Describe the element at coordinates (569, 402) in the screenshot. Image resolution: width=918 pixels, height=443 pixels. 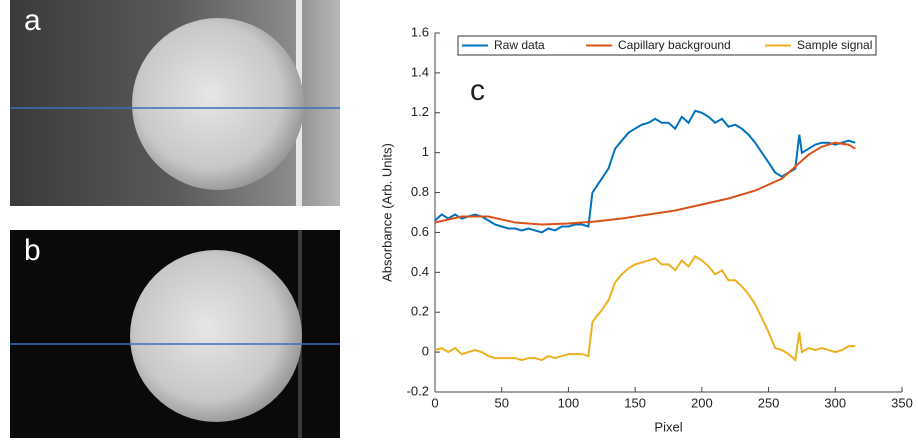
I see `x-tick-label: 100` at that location.